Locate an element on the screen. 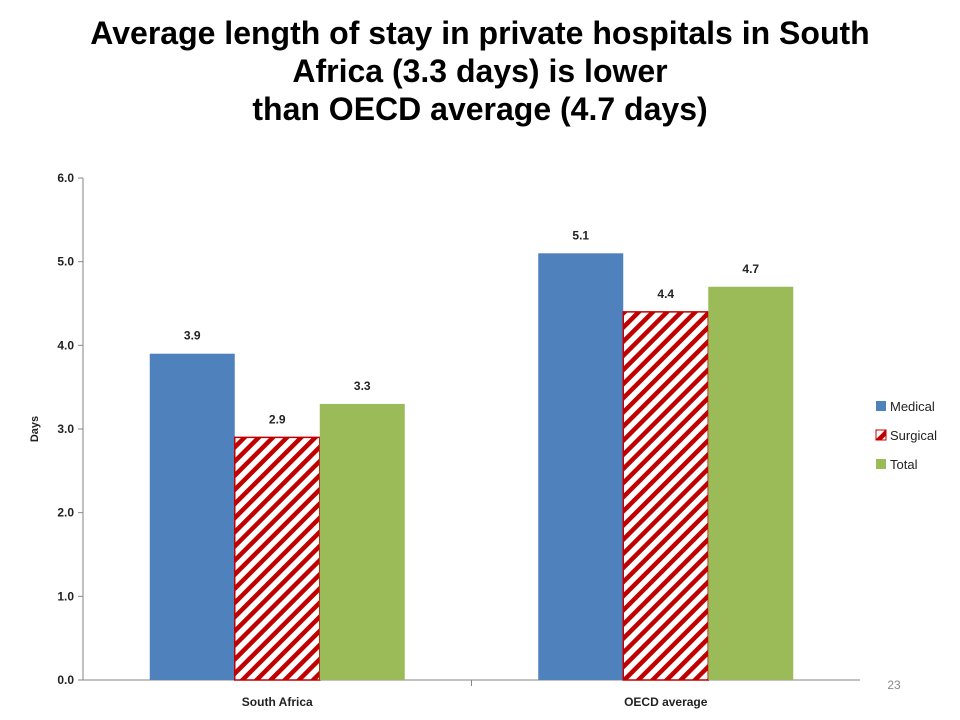  y-tick-label: 5.0 is located at coordinates (65, 262).